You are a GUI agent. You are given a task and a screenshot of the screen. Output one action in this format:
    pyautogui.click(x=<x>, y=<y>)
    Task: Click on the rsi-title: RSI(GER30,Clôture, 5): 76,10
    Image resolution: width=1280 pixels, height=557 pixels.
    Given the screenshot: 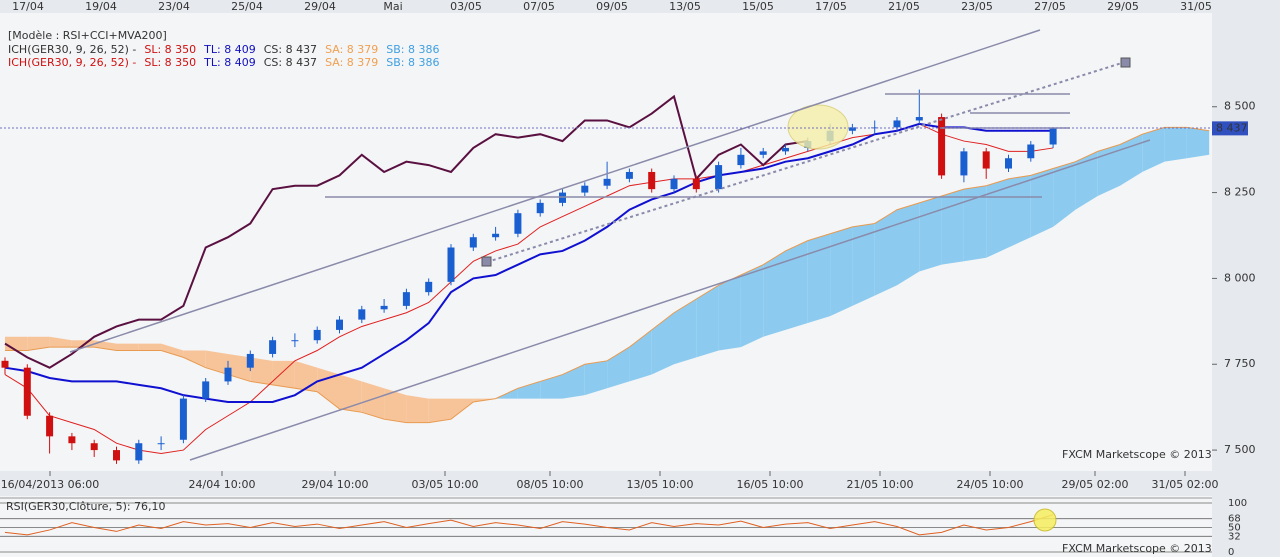 What is the action you would take?
    pyautogui.click(x=86, y=506)
    